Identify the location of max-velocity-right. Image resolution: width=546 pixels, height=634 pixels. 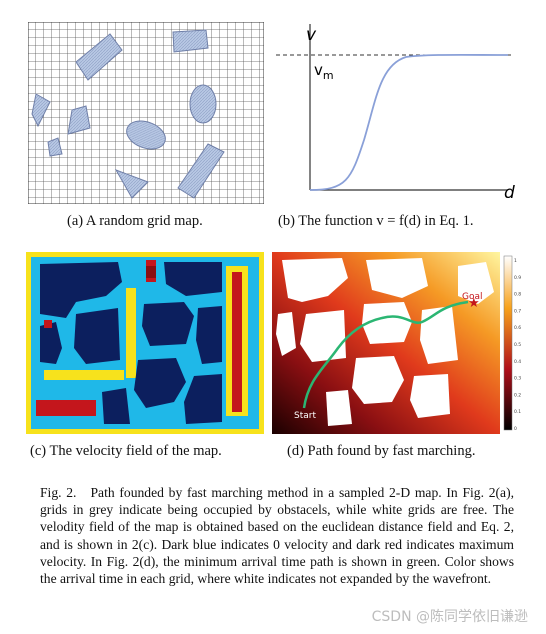
(237, 342).